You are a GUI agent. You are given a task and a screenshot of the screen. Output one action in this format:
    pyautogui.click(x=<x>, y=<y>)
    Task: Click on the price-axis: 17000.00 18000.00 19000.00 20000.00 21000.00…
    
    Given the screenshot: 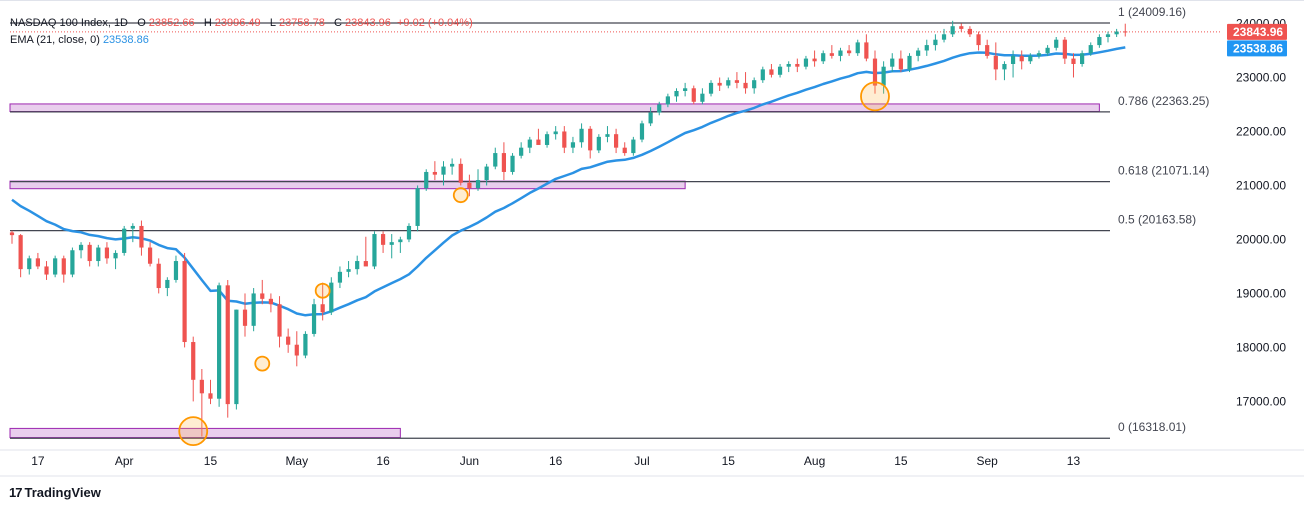 What is the action you would take?
    pyautogui.click(x=1257, y=212)
    